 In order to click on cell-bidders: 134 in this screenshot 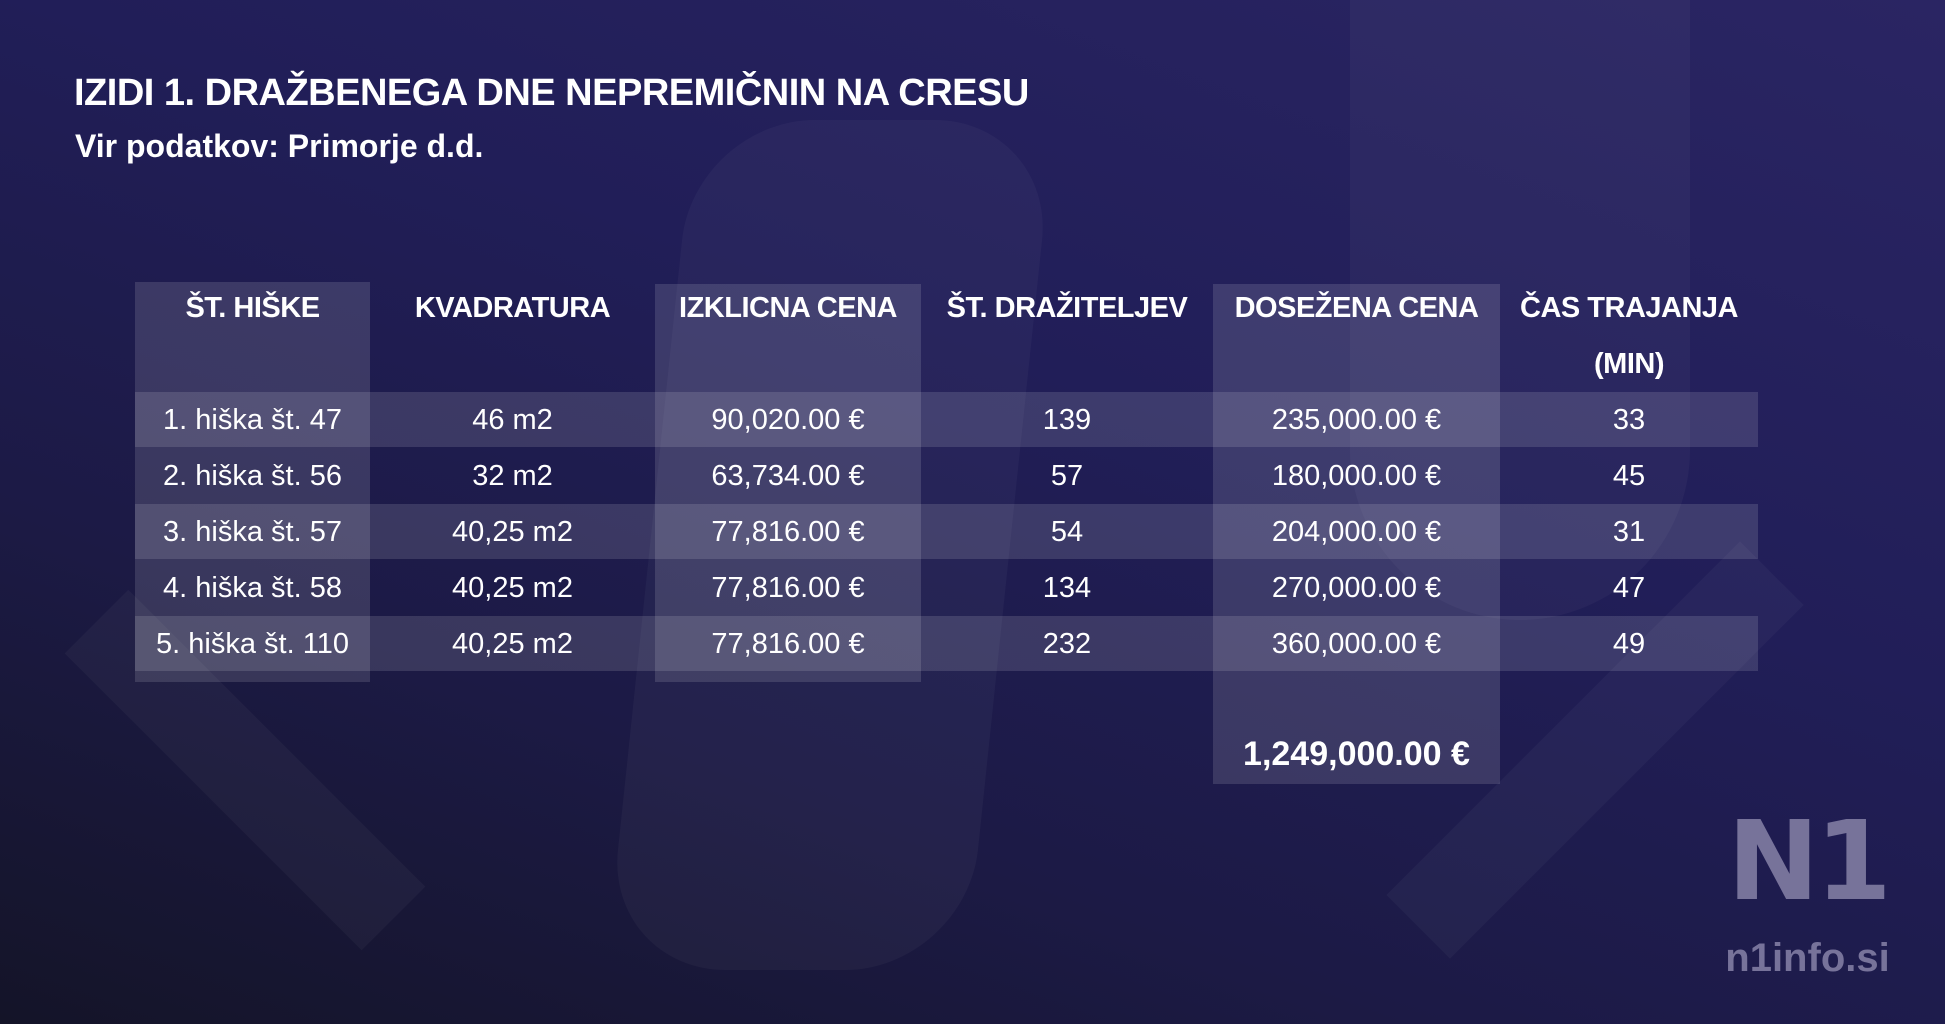, I will do `click(1067, 588)`.